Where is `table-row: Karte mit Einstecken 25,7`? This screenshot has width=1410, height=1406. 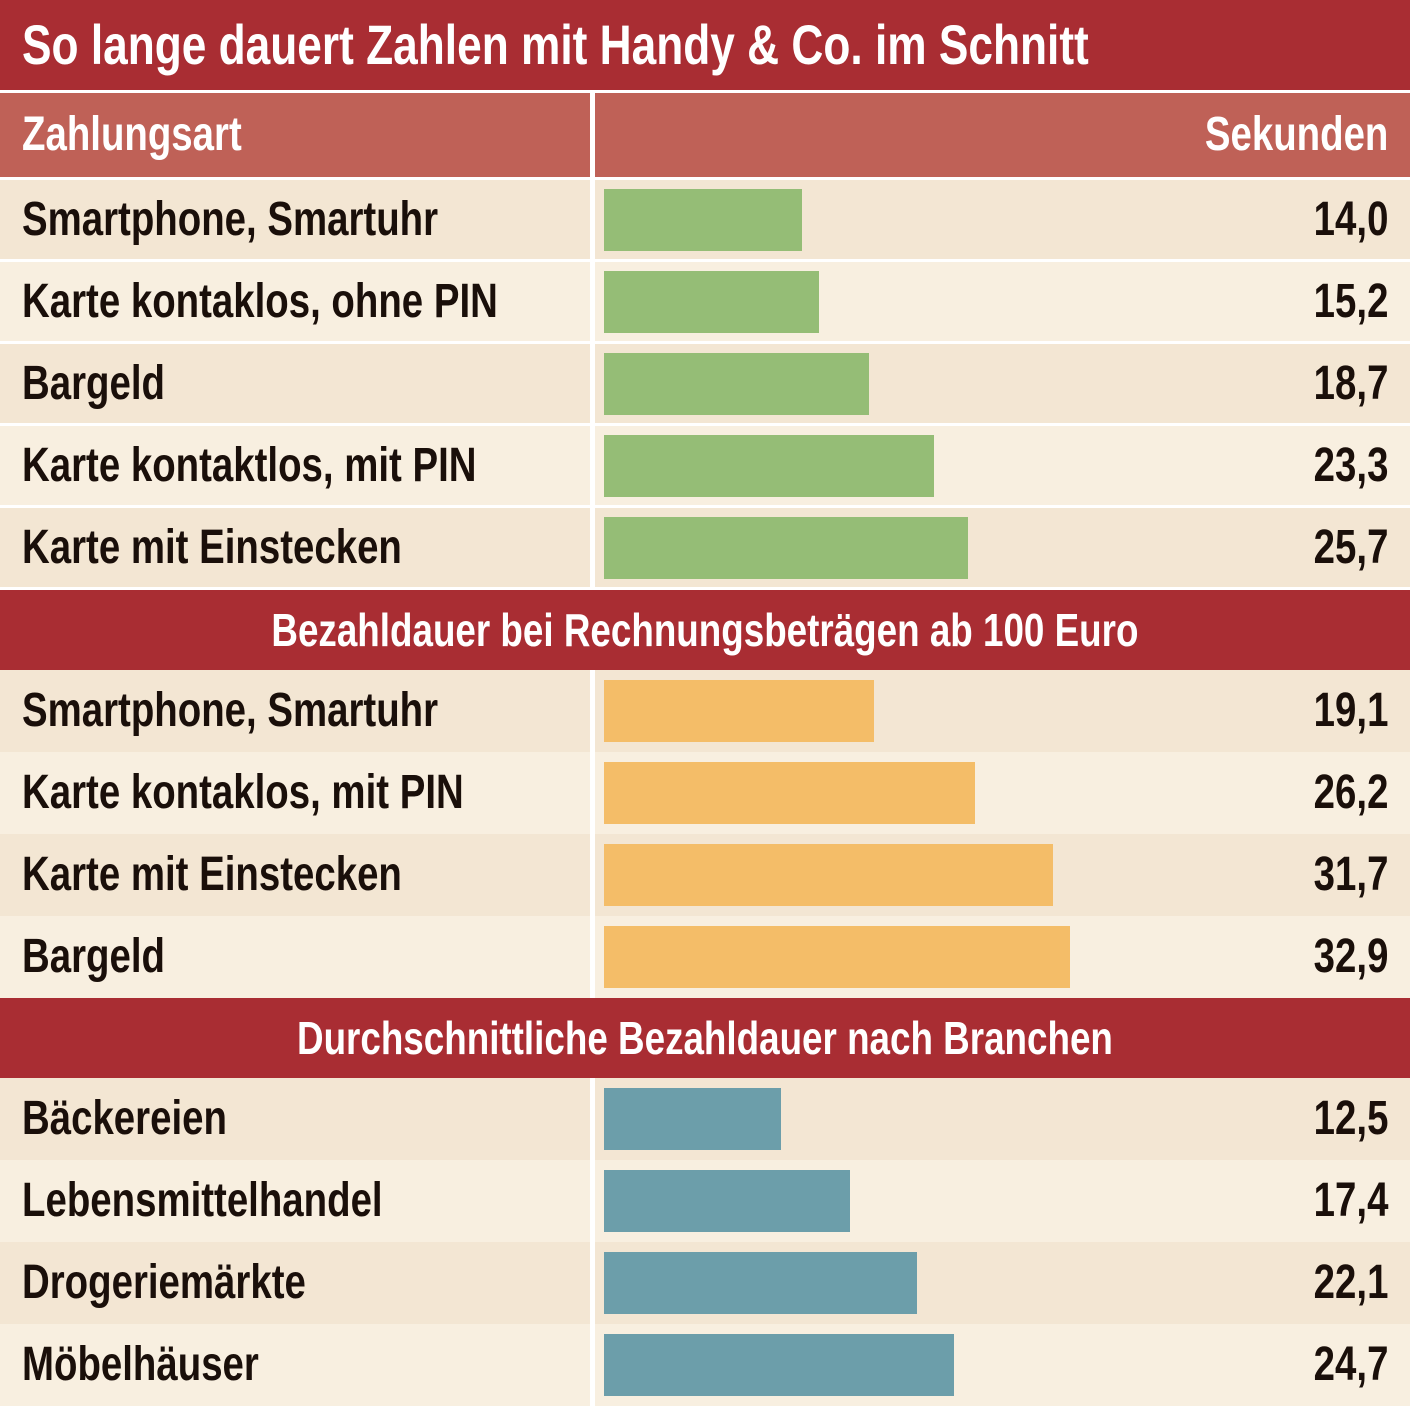 table-row: Karte mit Einstecken 25,7 is located at coordinates (705, 549).